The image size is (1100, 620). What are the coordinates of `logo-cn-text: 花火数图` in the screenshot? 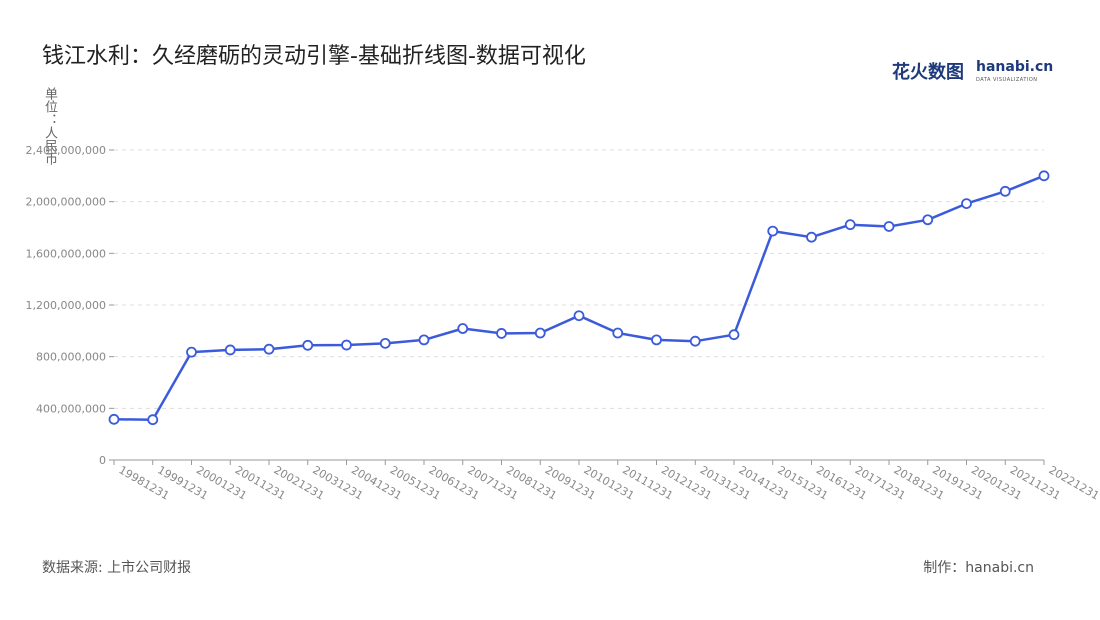 It's located at (928, 72).